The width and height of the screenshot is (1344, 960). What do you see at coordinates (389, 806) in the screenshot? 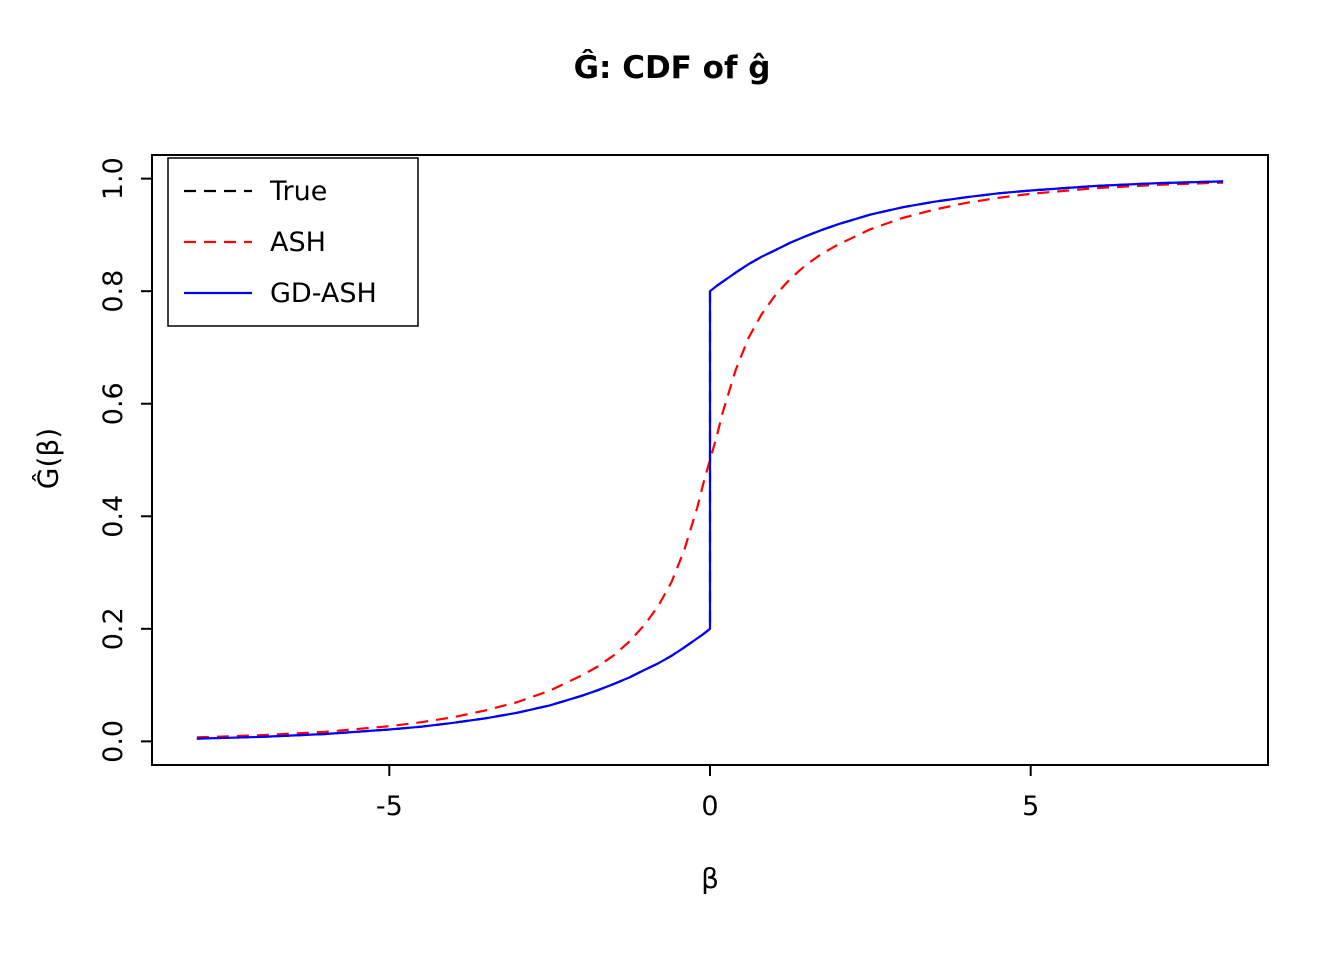
I see `x-tick-label: -5` at bounding box center [389, 806].